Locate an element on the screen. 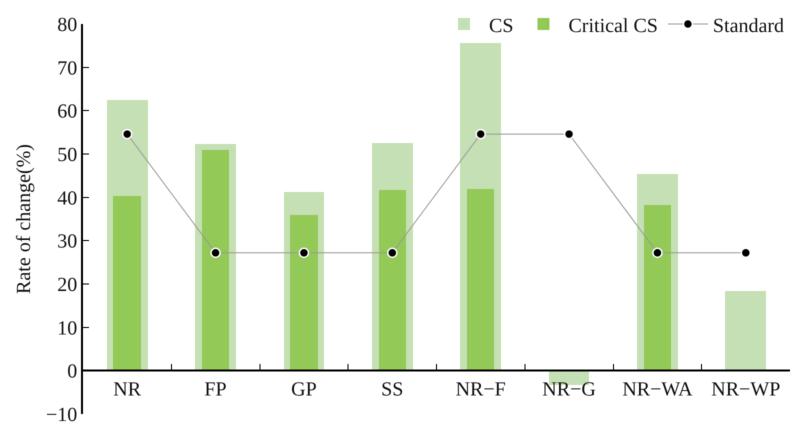 The image size is (794, 426). y-tick-label: 0 is located at coordinates (72, 371).